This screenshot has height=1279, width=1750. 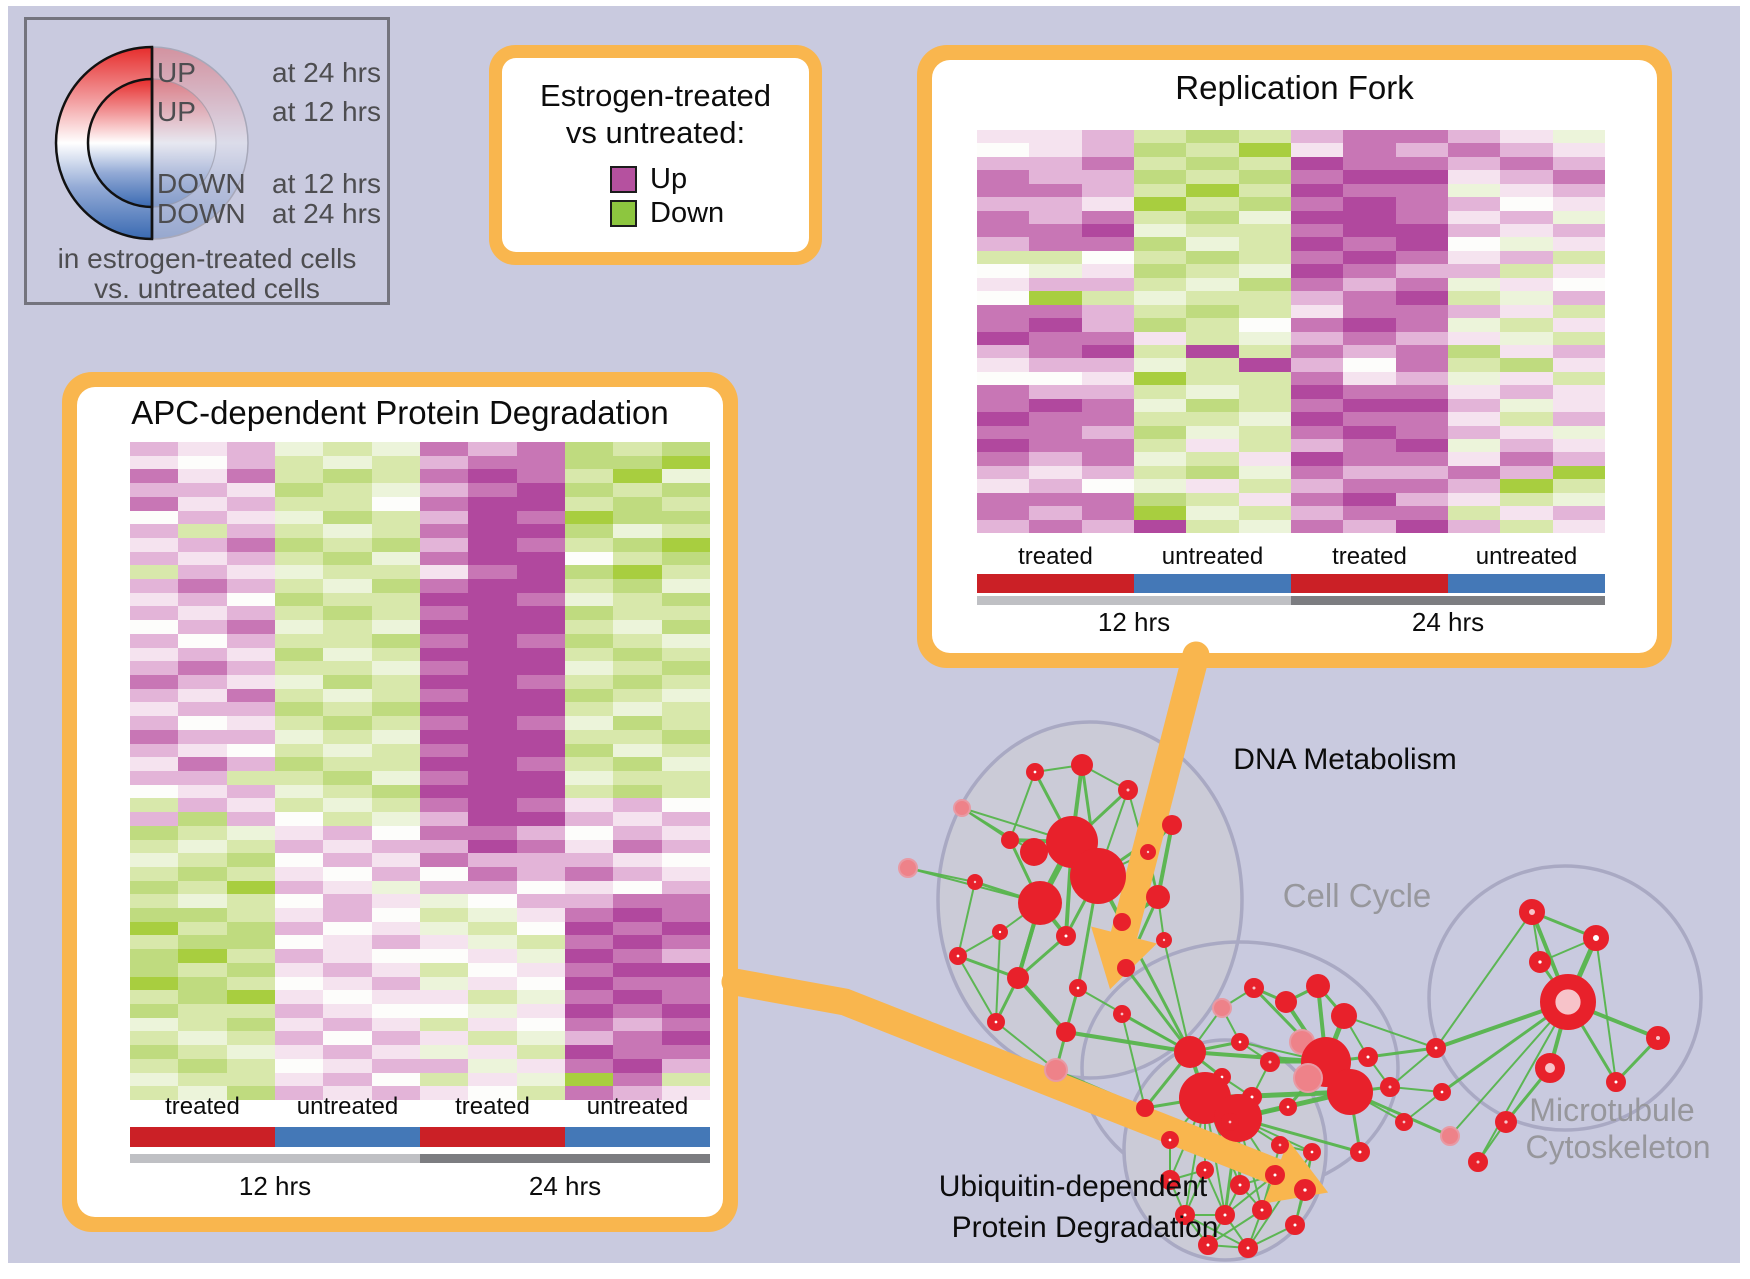 I want to click on condition-group-label: treated, so click(x=1055, y=556).